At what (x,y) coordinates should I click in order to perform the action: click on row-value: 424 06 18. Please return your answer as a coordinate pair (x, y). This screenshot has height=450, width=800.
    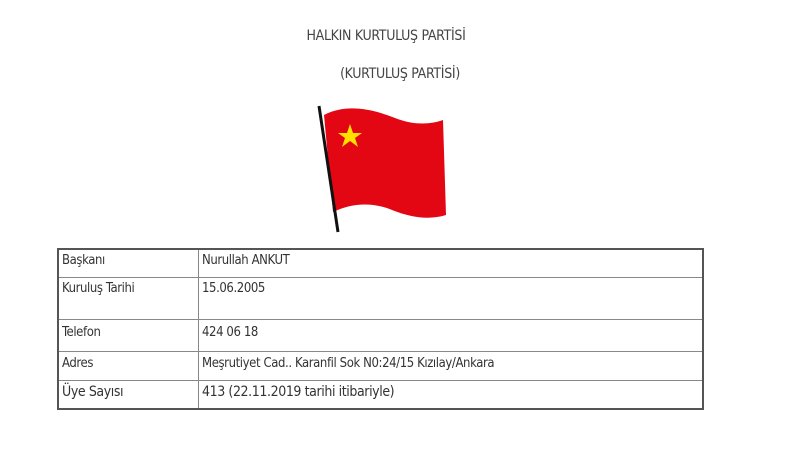
    Looking at the image, I should click on (451, 335).